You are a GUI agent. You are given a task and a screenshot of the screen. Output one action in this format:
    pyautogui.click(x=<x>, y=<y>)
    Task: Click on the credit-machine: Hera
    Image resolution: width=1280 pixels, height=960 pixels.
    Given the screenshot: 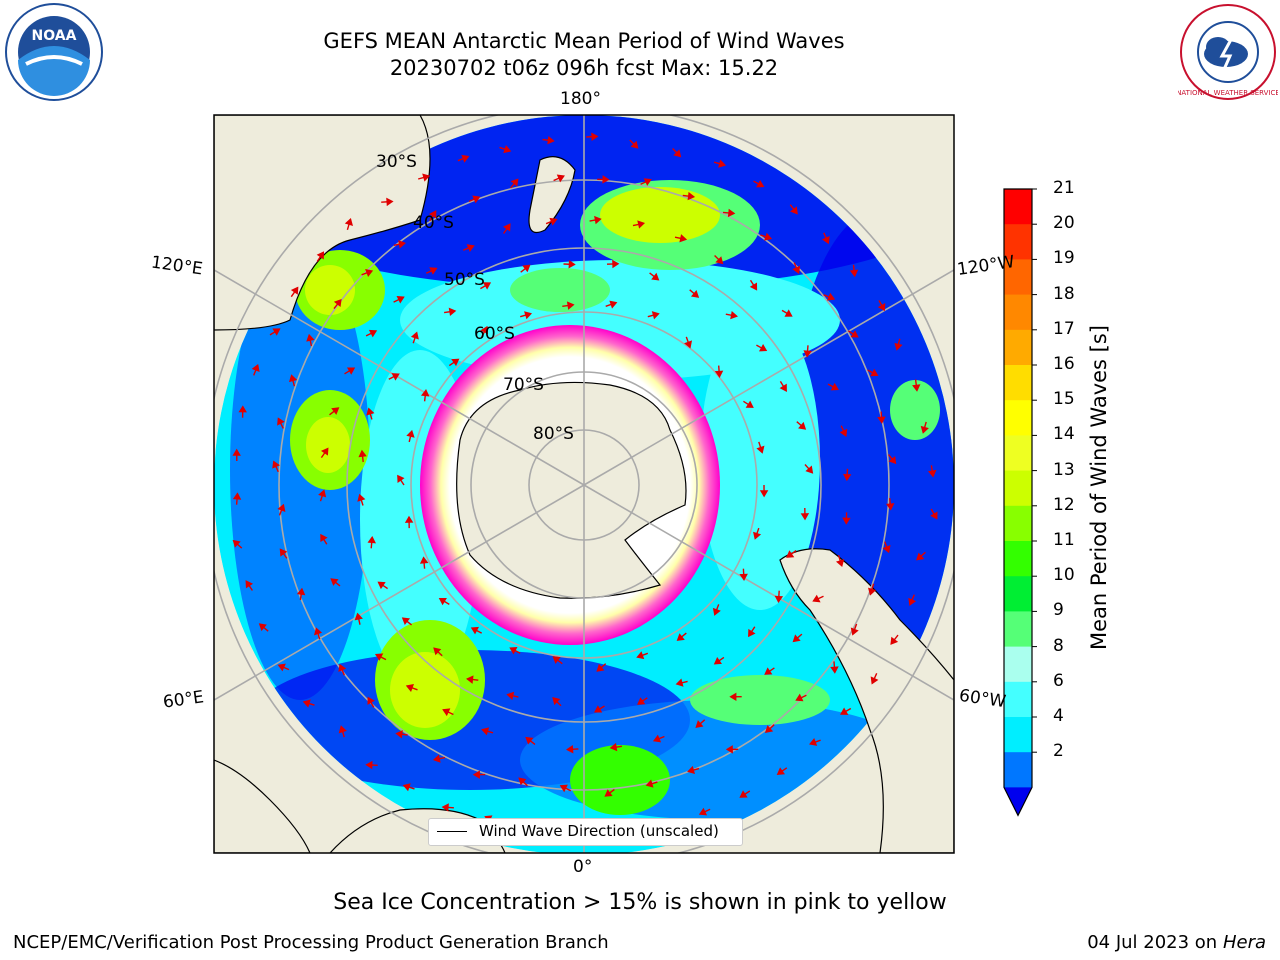 What is the action you would take?
    pyautogui.click(x=1244, y=942)
    